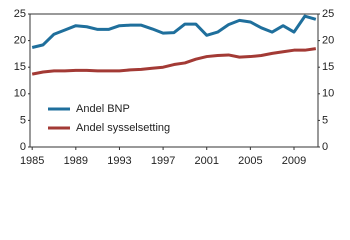 The height and width of the screenshot is (240, 350). What do you see at coordinates (328, 67) in the screenshot?
I see `y2-tick-label: 15` at bounding box center [328, 67].